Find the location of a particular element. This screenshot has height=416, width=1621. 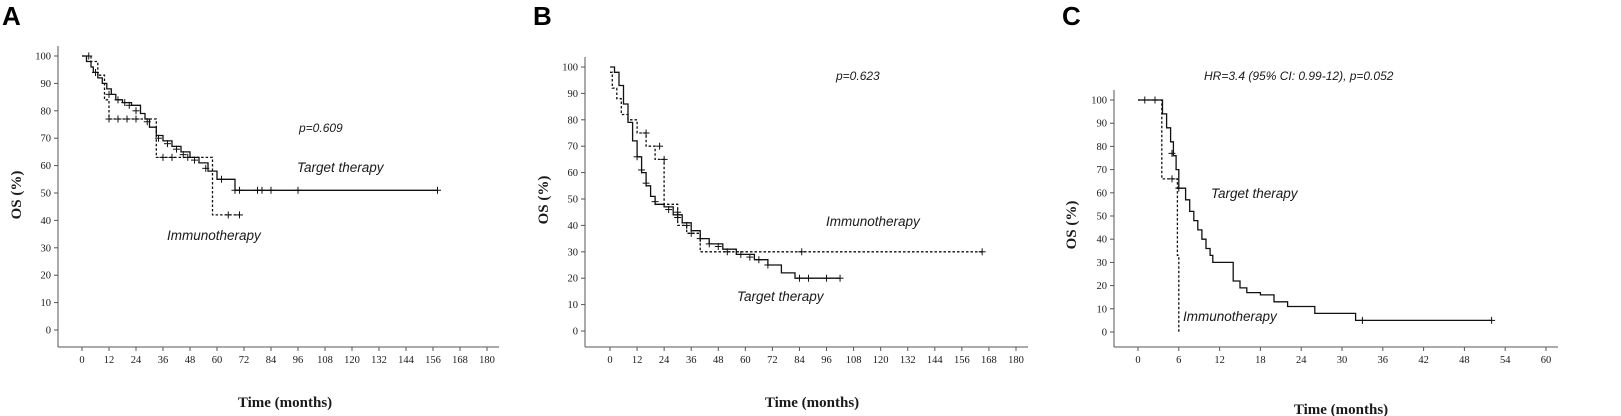

panel-c-y-tick-label: 0 is located at coordinates (1104, 333).